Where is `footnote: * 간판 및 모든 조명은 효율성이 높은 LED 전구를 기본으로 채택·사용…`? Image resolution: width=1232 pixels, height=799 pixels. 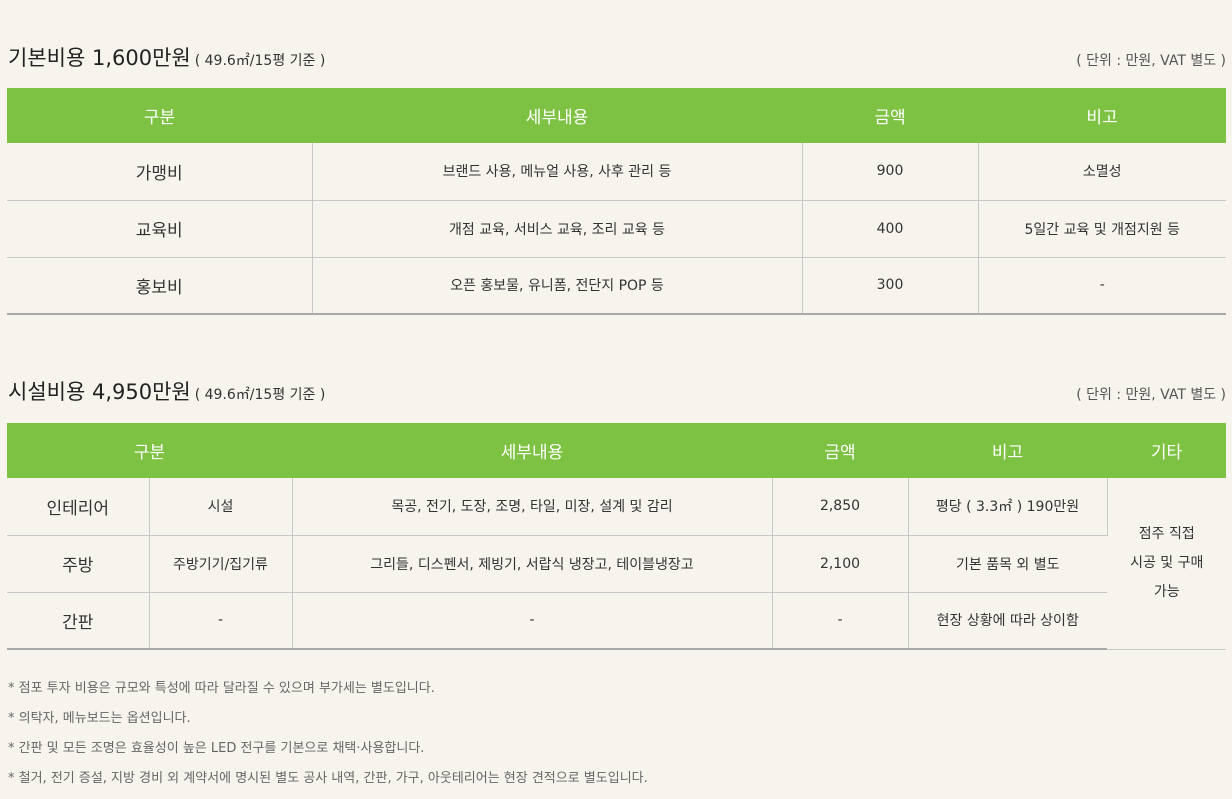 footnote: * 간판 및 모든 조명은 효율성이 높은 LED 전구를 기본으로 채택·사용… is located at coordinates (216, 748).